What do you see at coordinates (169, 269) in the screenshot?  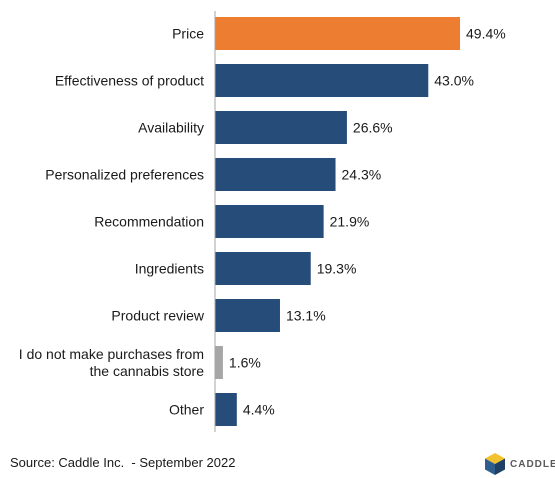 I see `category-label-5: Ingredients` at bounding box center [169, 269].